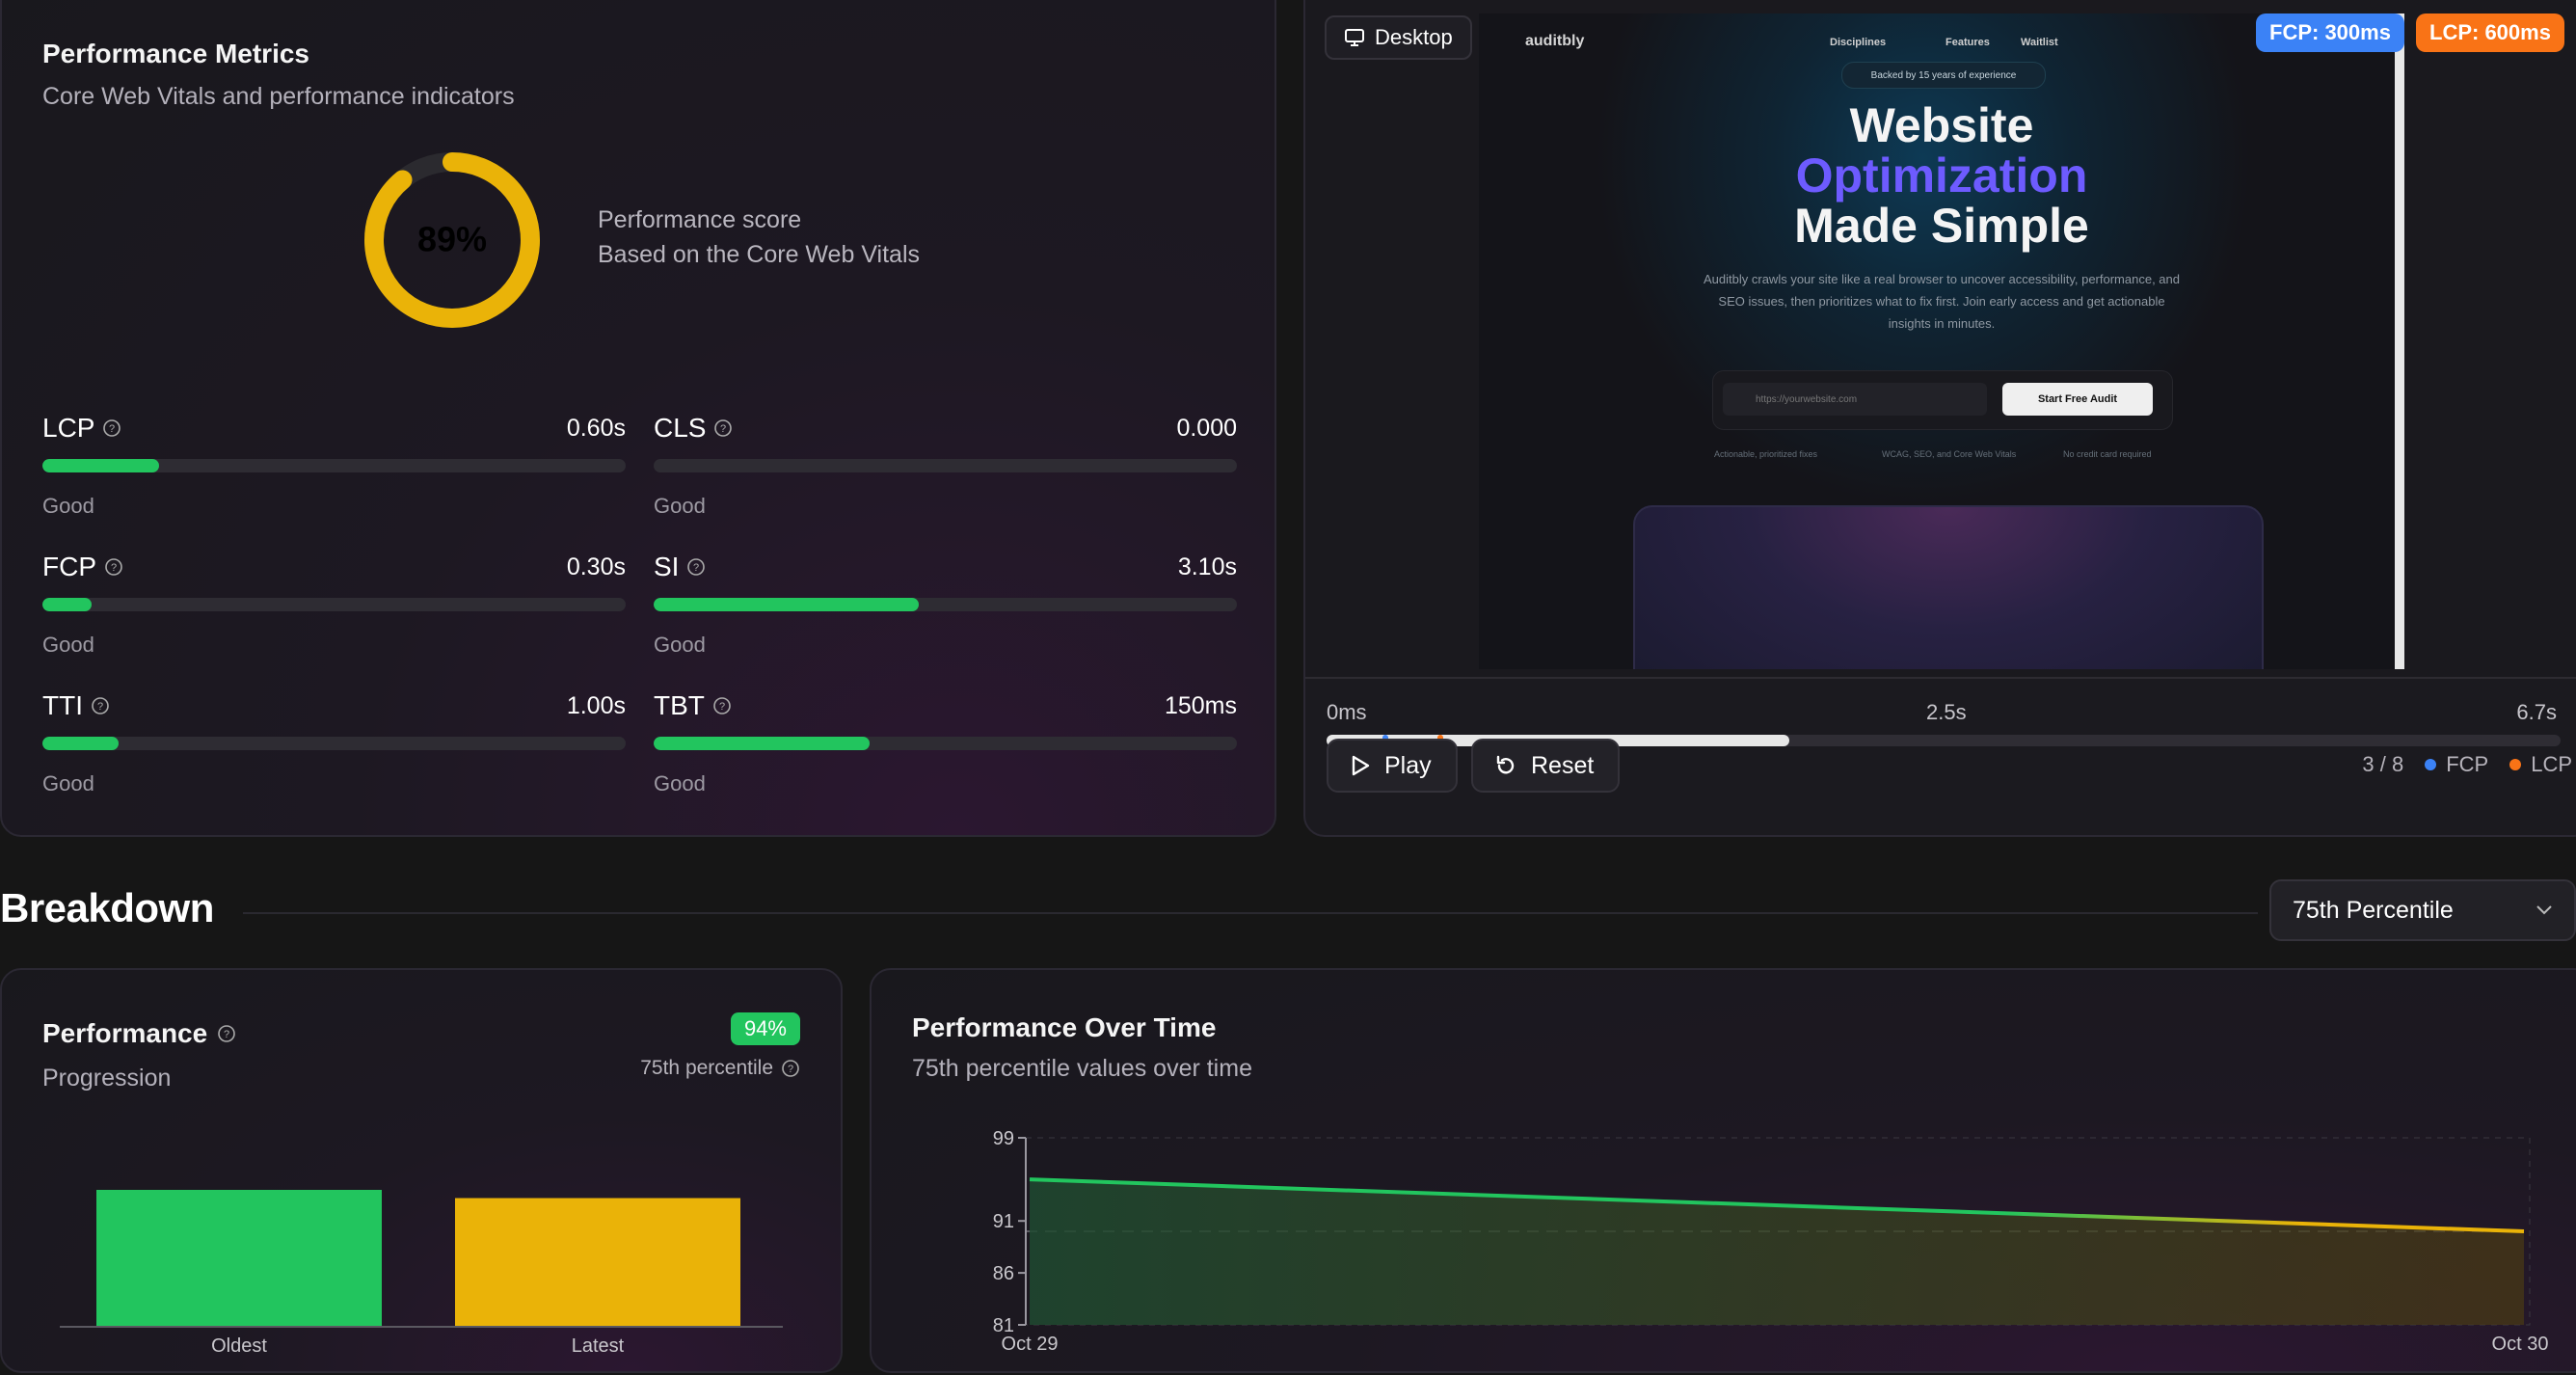 Image resolution: width=2576 pixels, height=1375 pixels. Describe the element at coordinates (946, 753) in the screenshot. I see `metric-tbt: TBT ? 150ms Good` at that location.